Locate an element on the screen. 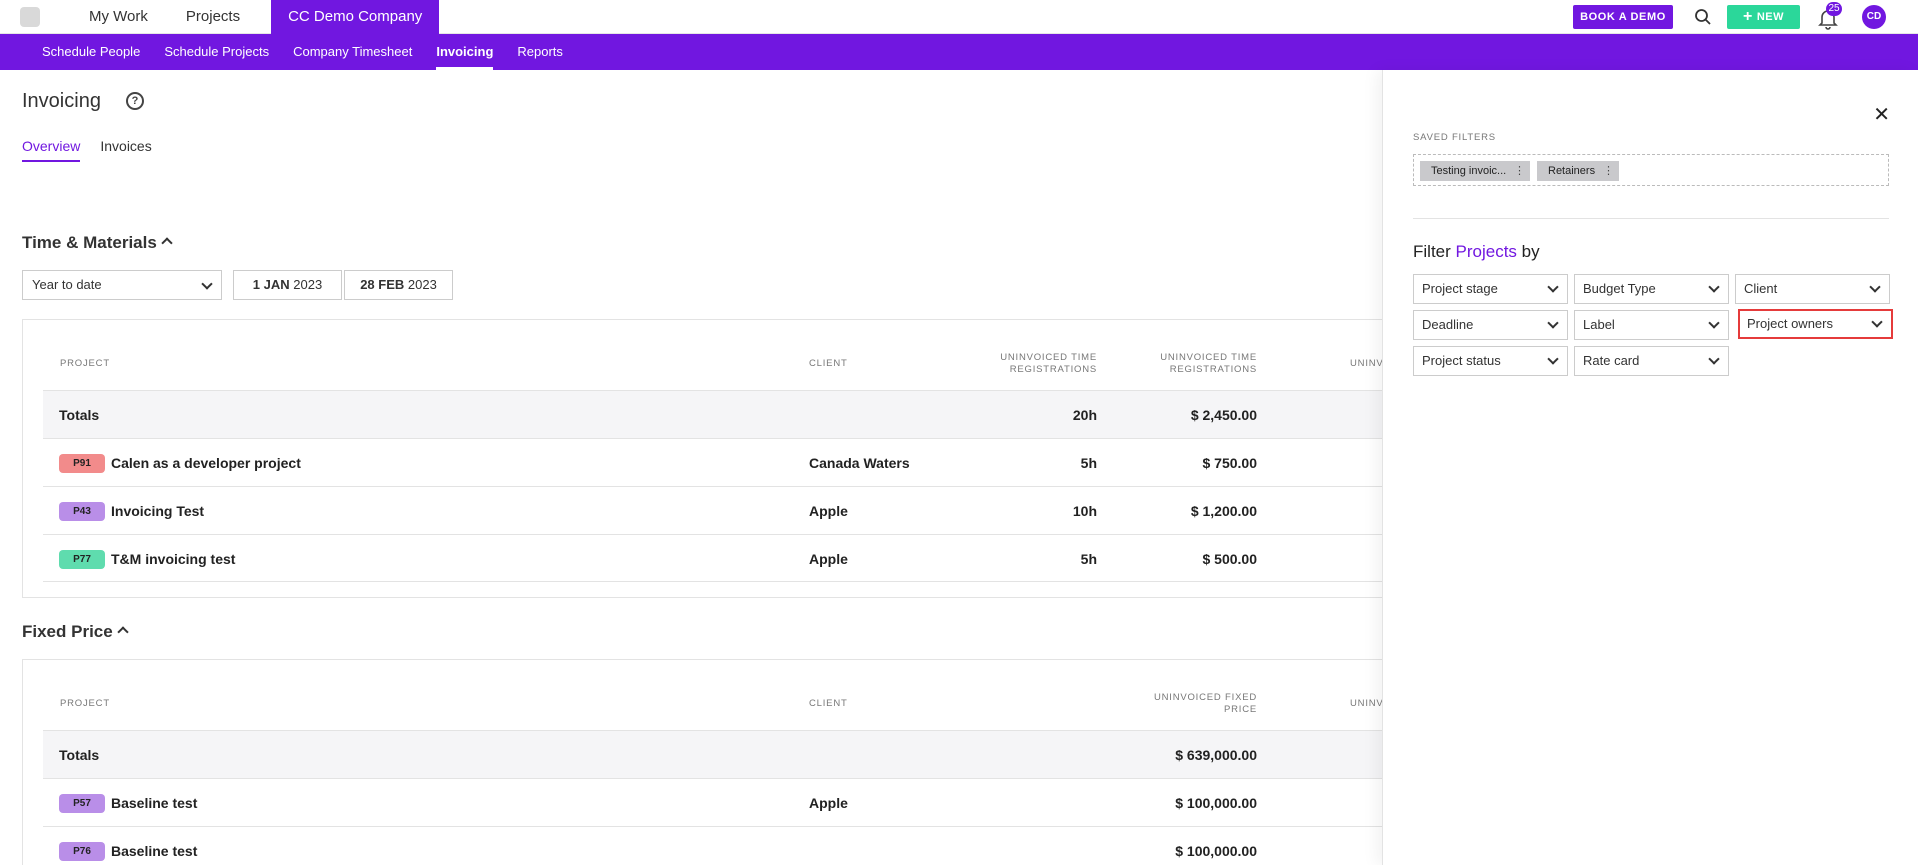 The width and height of the screenshot is (1918, 865). project-name: Calen as a developer project is located at coordinates (206, 463).